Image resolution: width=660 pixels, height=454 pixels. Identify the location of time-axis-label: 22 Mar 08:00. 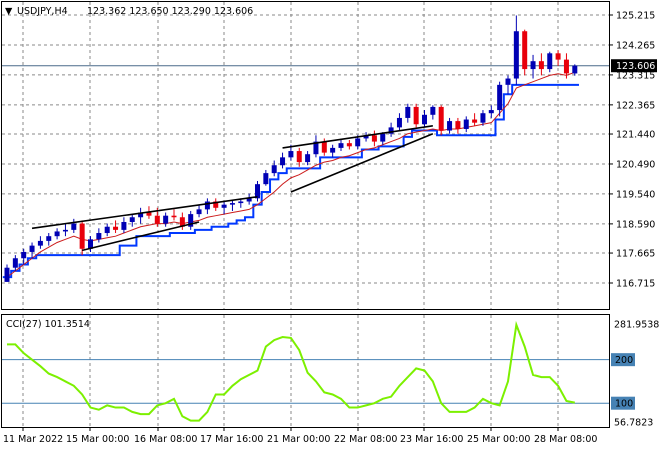
(365, 439).